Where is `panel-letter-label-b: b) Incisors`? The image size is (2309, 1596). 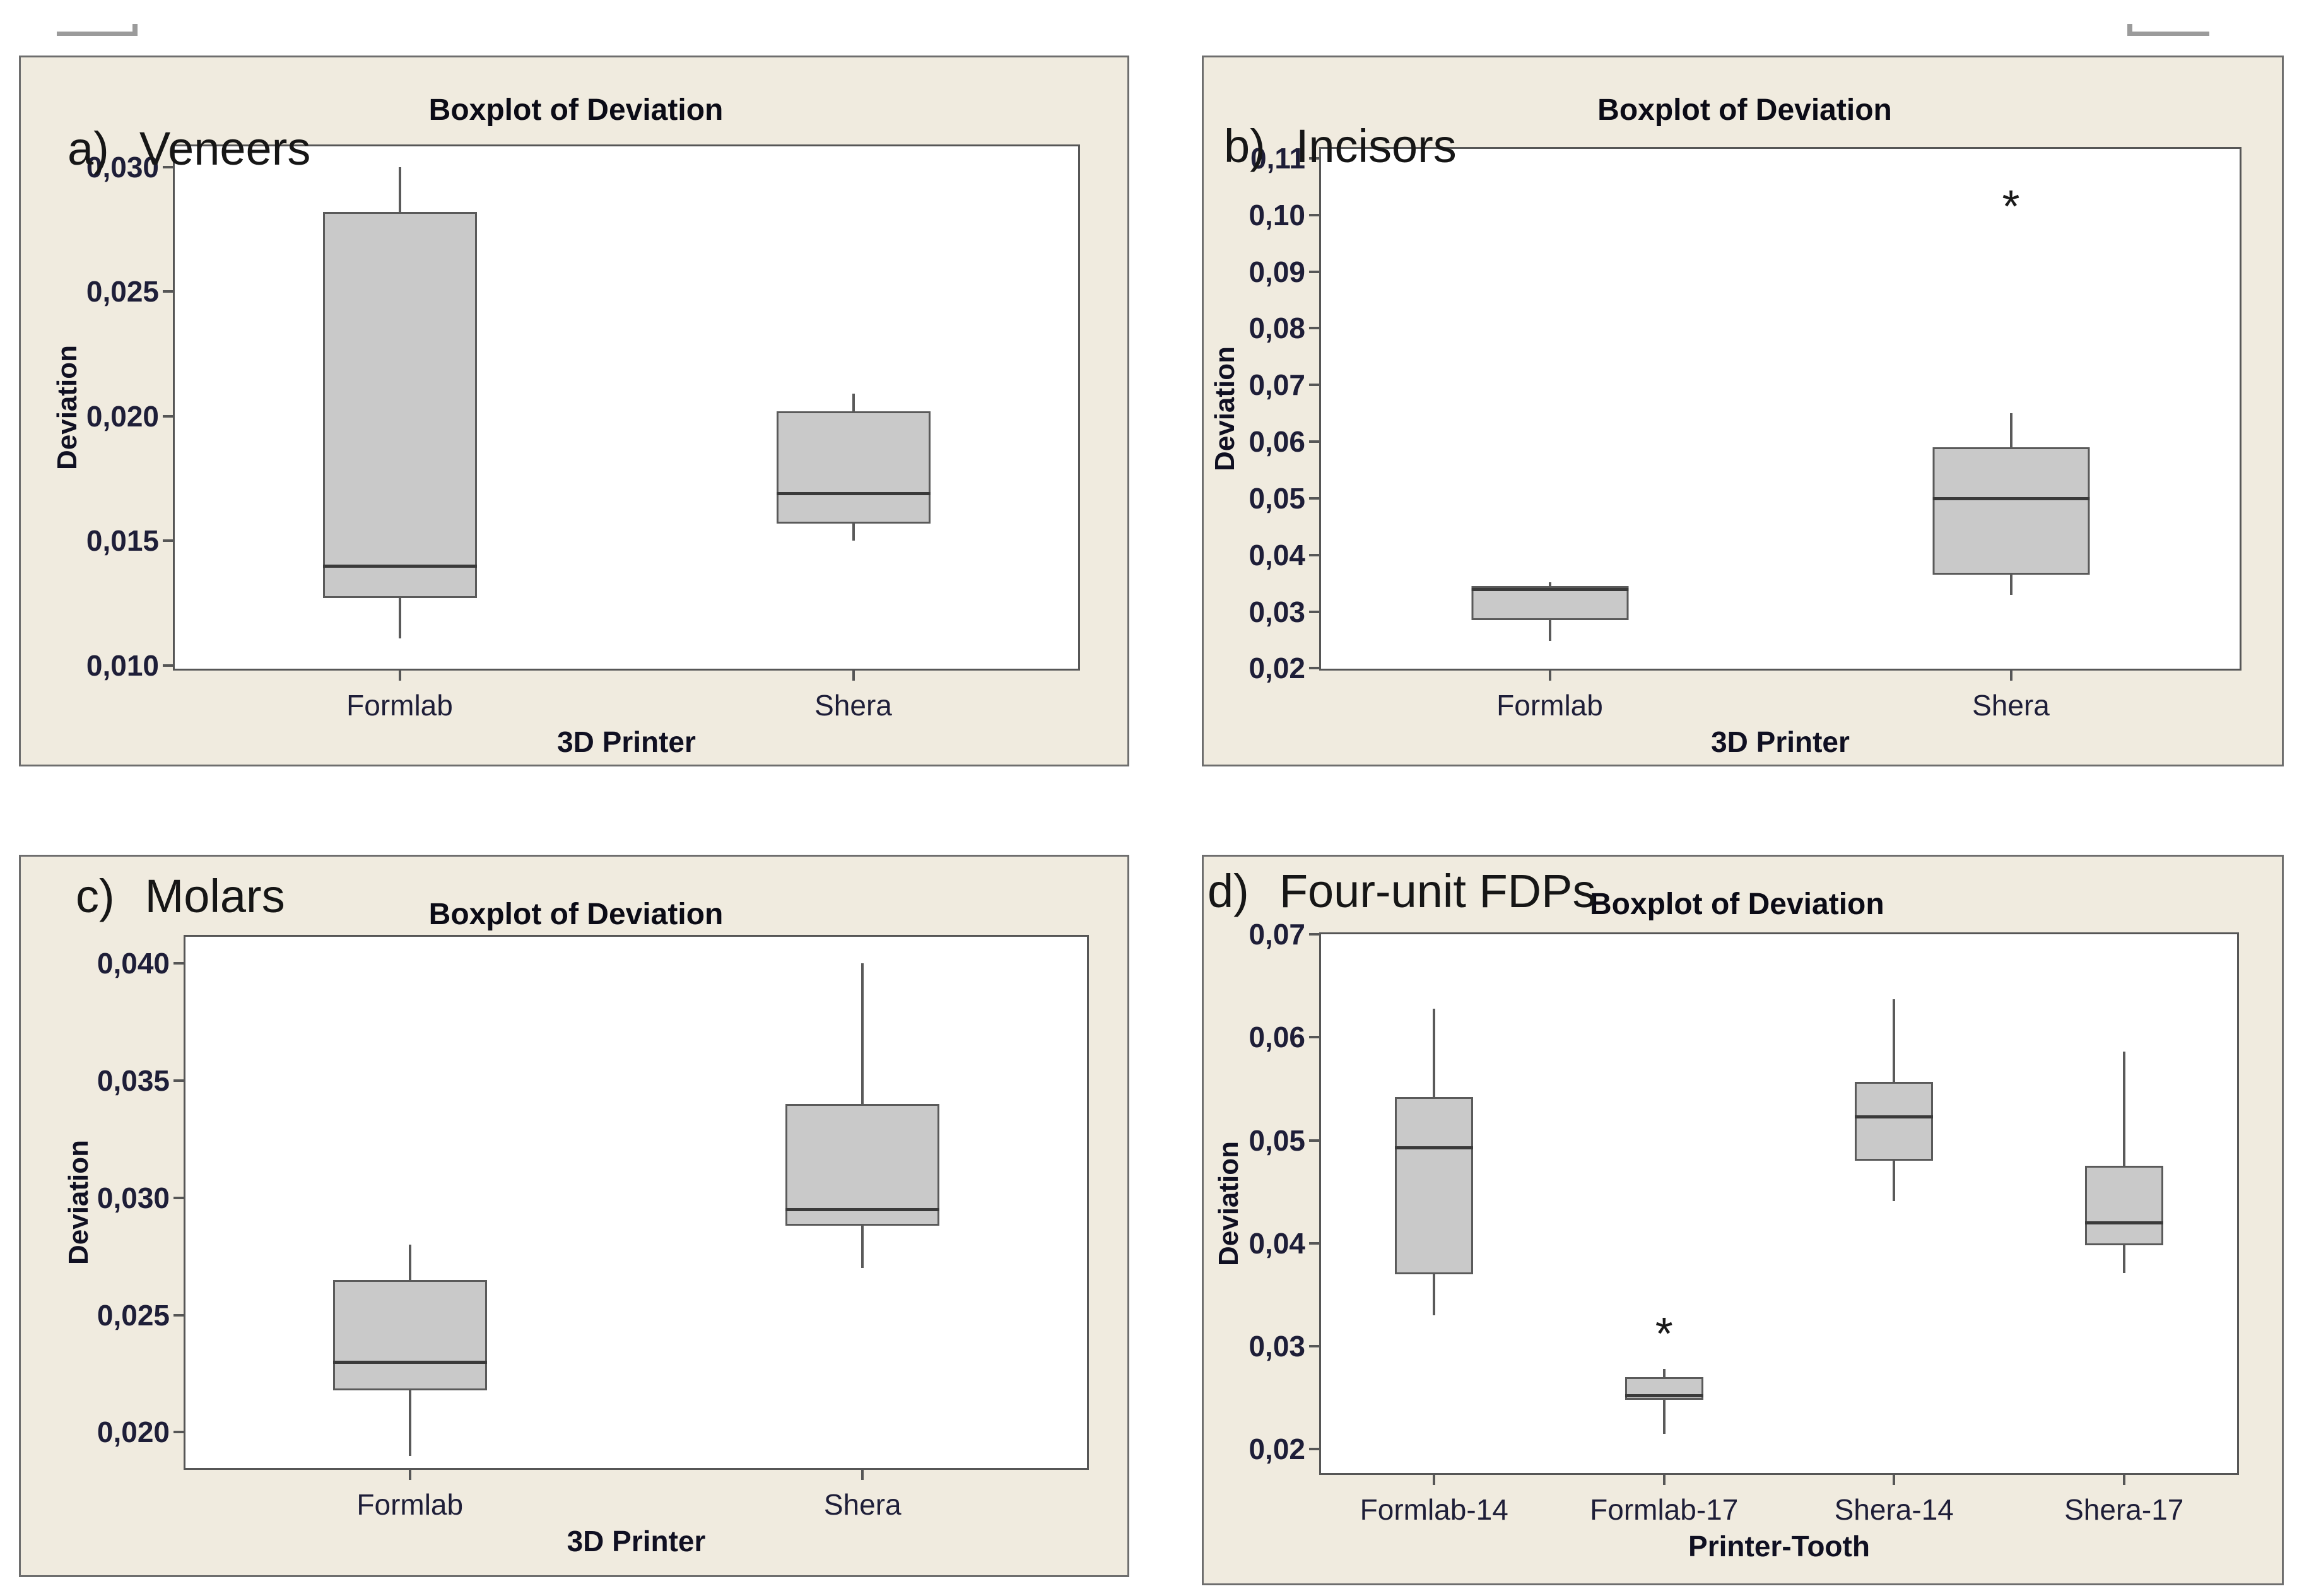 panel-letter-label-b: b) Incisors is located at coordinates (1340, 146).